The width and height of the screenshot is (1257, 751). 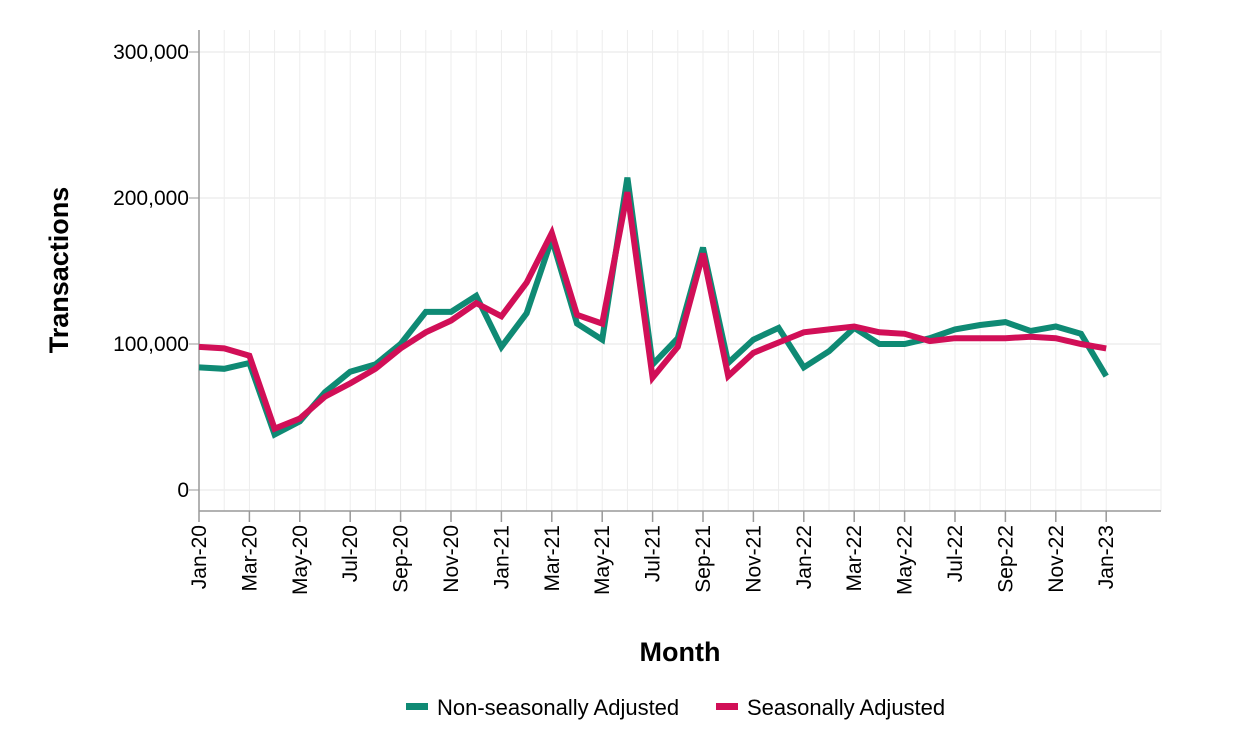 What do you see at coordinates (804, 557) in the screenshot?
I see `x-tick-label: Jan-22` at bounding box center [804, 557].